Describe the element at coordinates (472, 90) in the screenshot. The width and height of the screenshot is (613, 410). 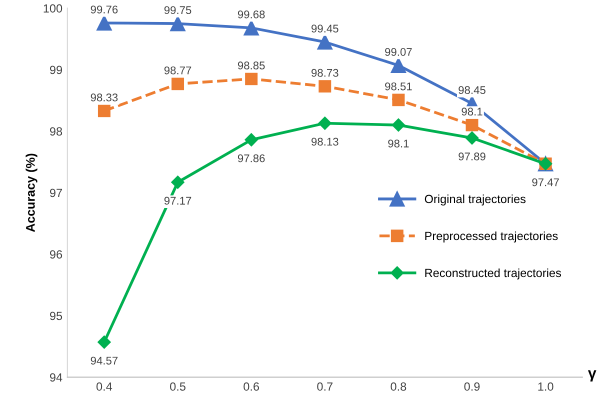
I see `data-label: 98.45` at that location.